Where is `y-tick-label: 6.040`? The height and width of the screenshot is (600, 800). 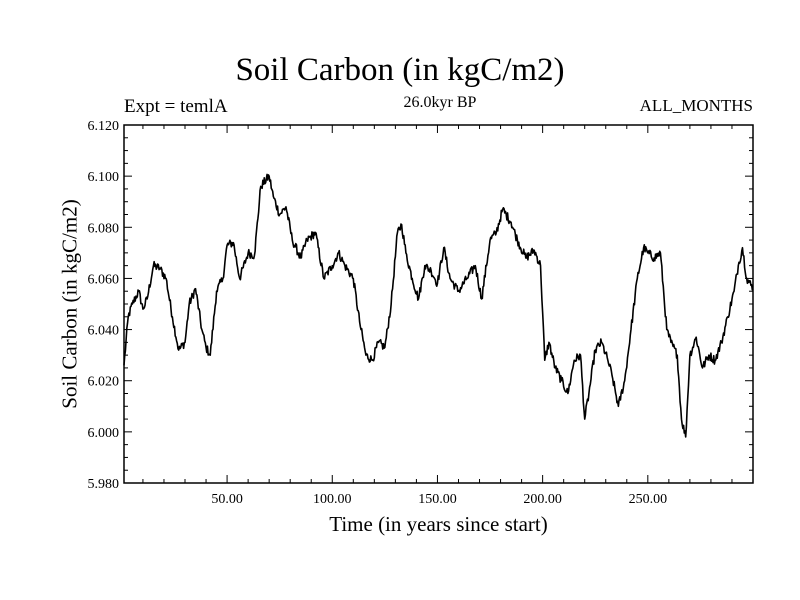
y-tick-label: 6.040 is located at coordinates (104, 331).